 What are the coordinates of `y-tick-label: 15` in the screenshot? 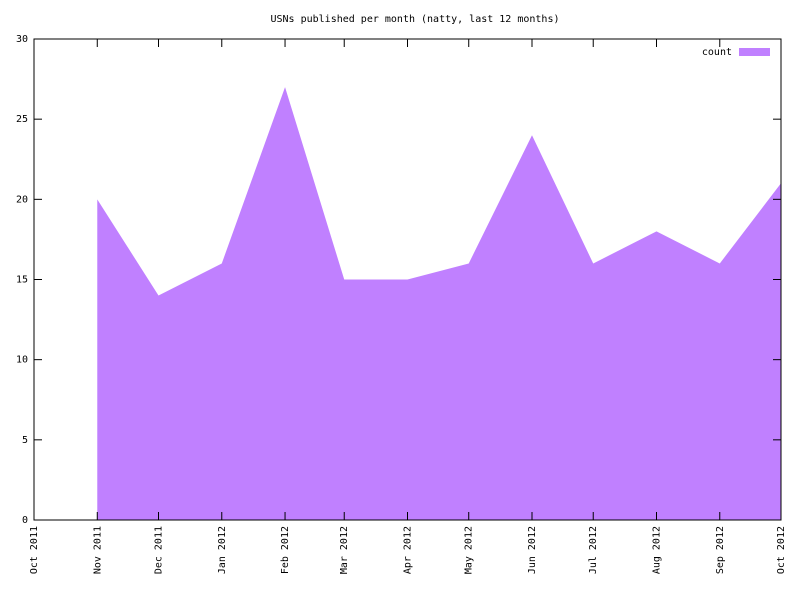 It's located at (22, 280).